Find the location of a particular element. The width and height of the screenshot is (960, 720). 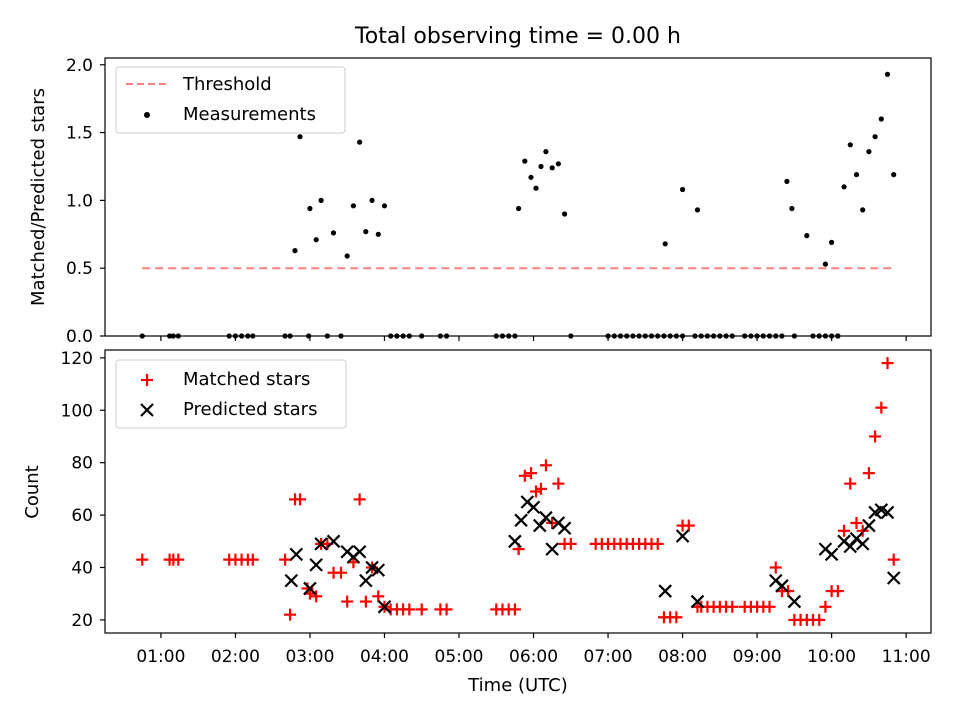

y-tick-label: 100 is located at coordinates (77, 411).